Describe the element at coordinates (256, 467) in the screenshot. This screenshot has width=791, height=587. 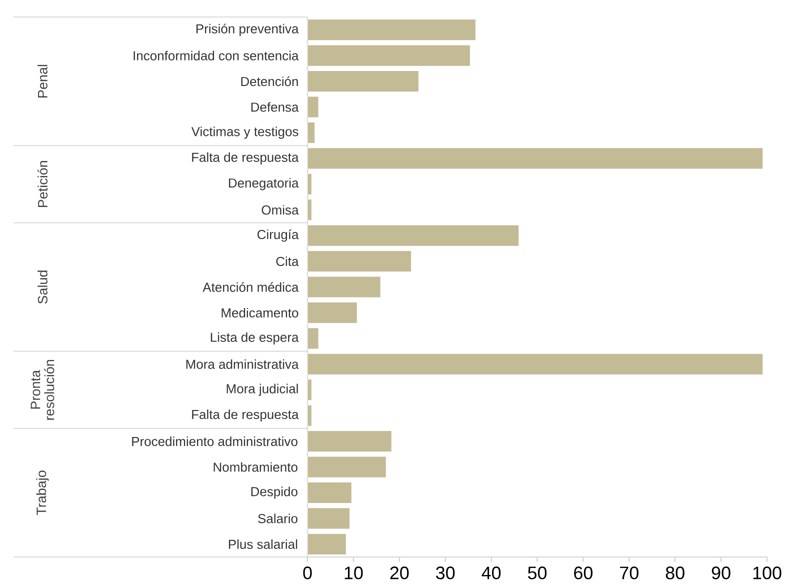
I see `y-tick-label: Nombramiento` at that location.